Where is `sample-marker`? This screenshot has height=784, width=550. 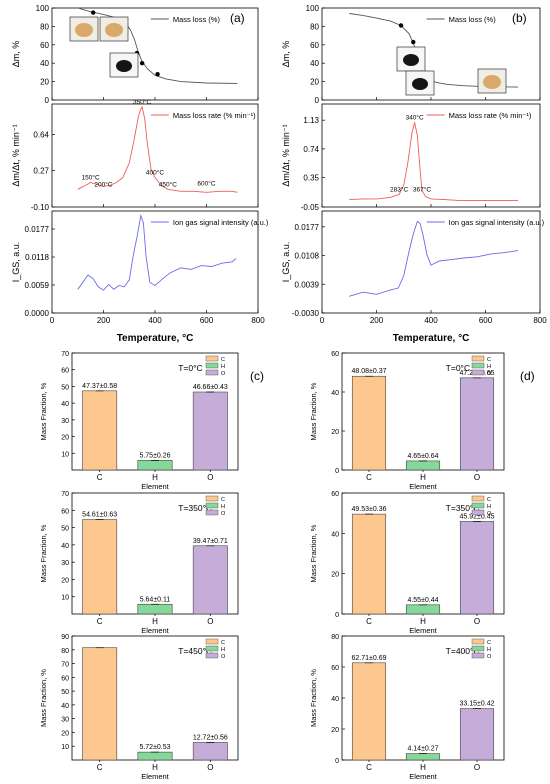 sample-marker is located at coordinates (93, 12).